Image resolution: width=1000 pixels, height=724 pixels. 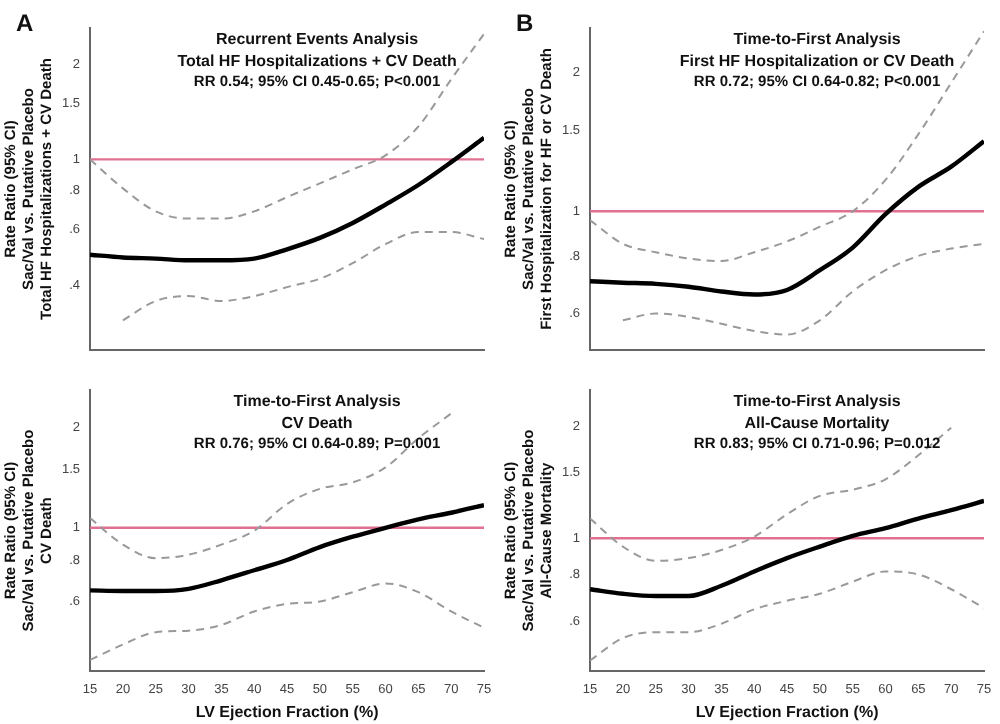 I want to click on chart-title: Recurrent Events Analysis, so click(x=317, y=39).